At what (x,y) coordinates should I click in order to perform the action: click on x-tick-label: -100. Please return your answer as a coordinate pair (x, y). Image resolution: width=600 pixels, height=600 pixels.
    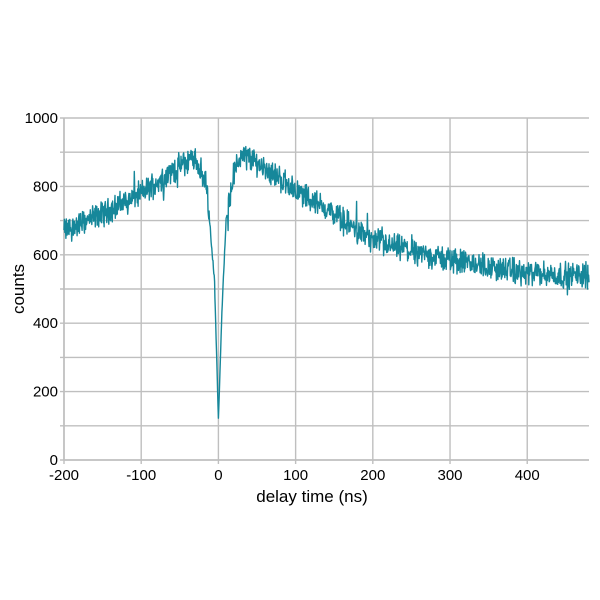
    Looking at the image, I should click on (141, 475).